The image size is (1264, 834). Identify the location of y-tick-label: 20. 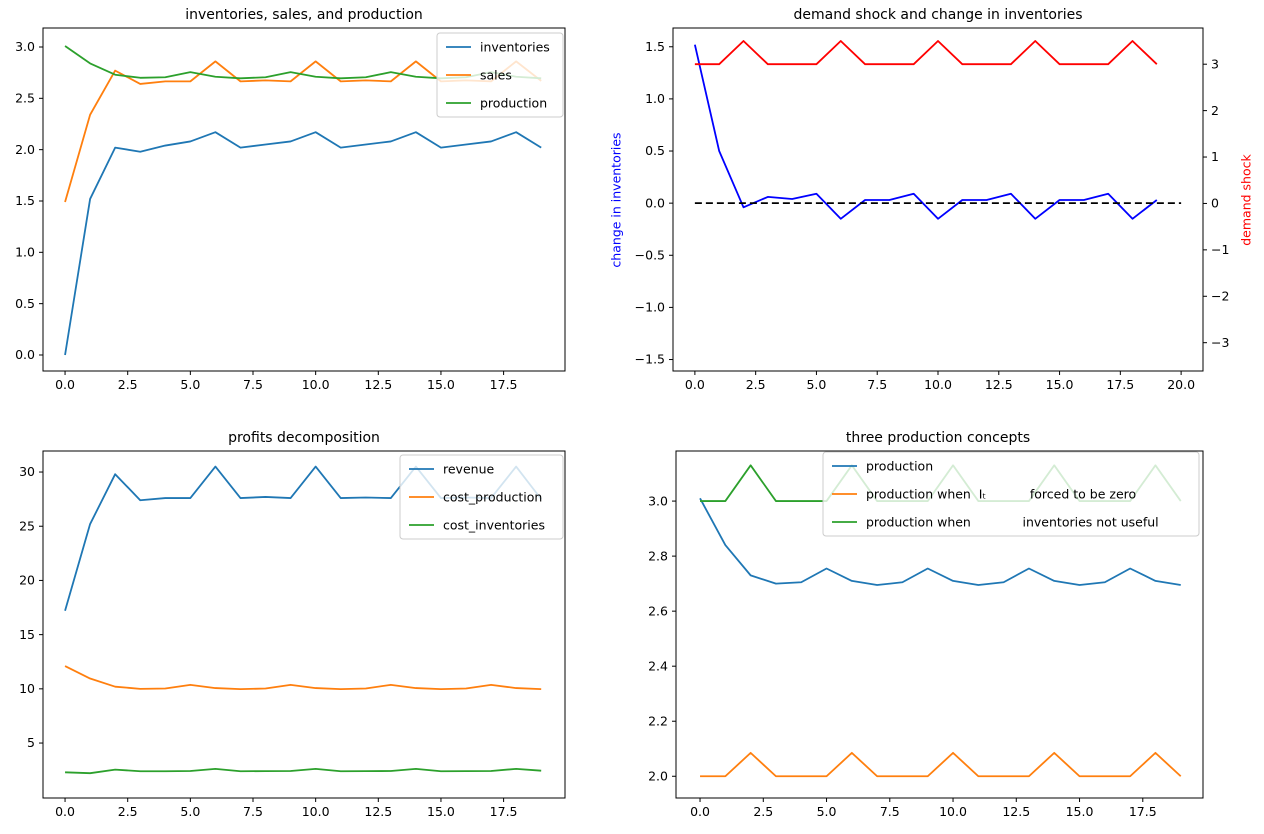
(27, 580).